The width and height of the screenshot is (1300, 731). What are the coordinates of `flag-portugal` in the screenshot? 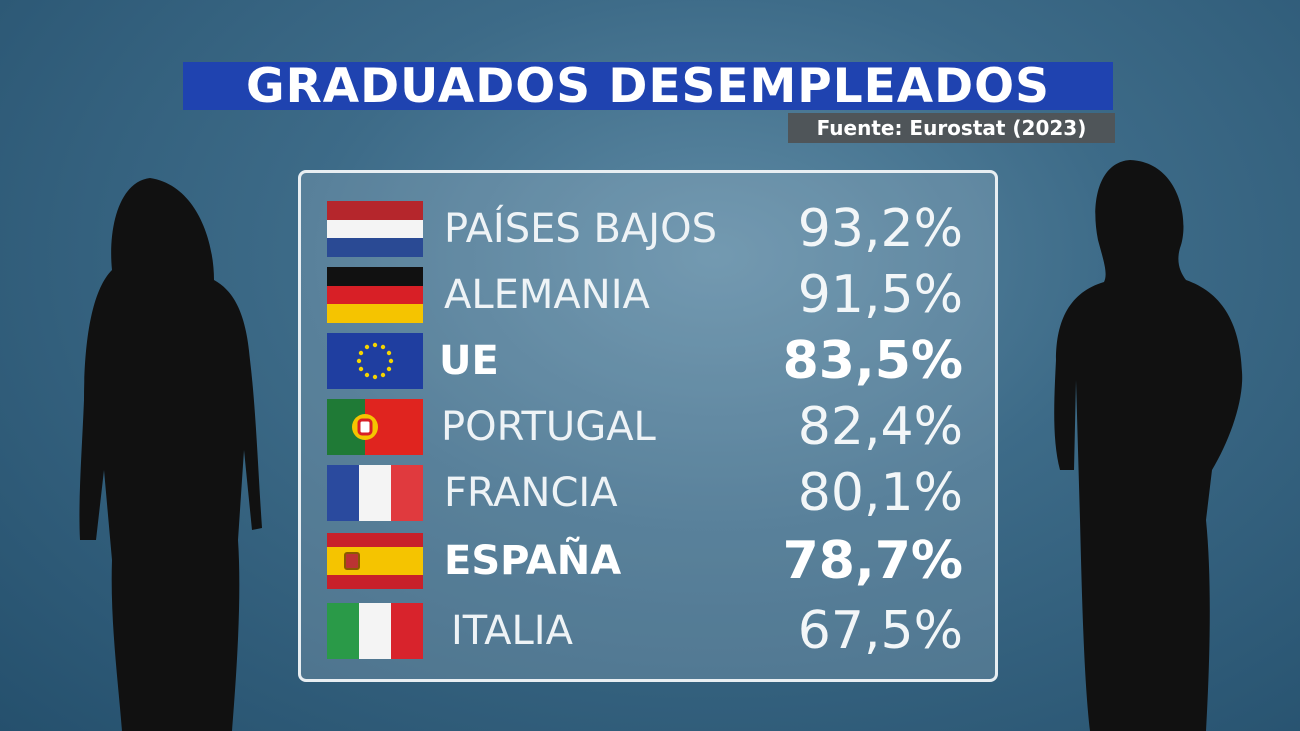 It's located at (375, 427).